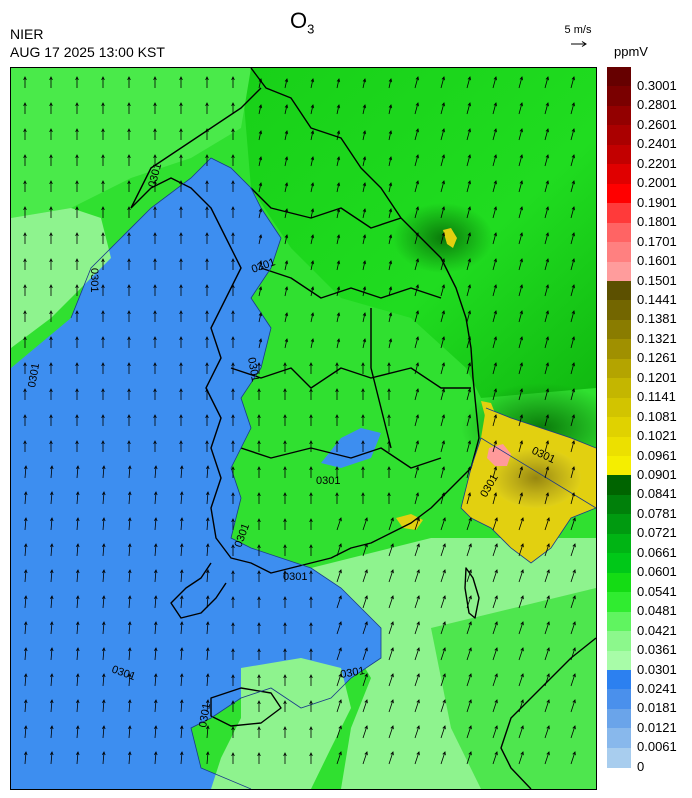 This screenshot has height=798, width=692. I want to click on contour-yellow, so click(528, 485).